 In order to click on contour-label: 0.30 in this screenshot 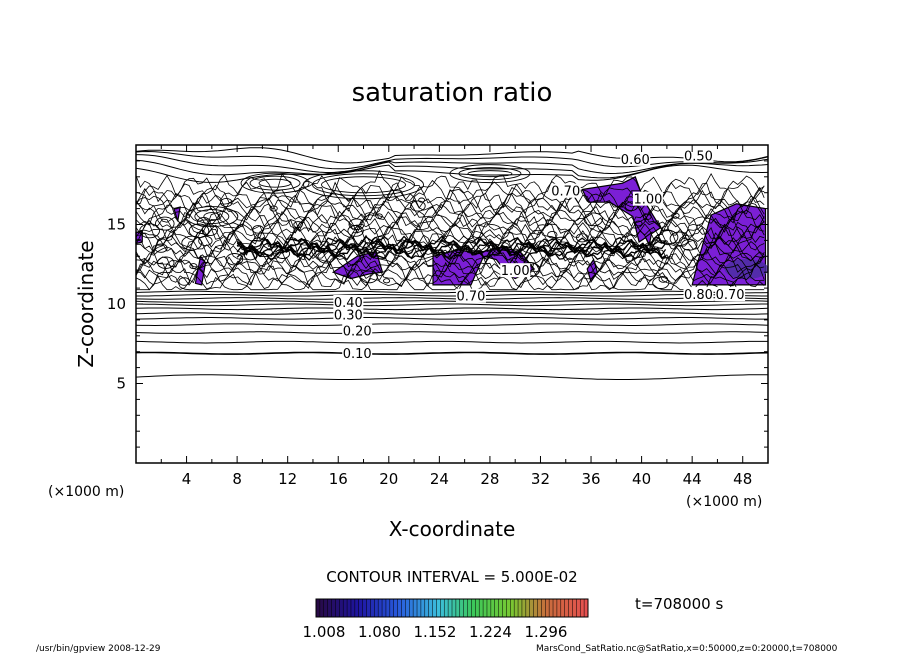, I will do `click(348, 316)`.